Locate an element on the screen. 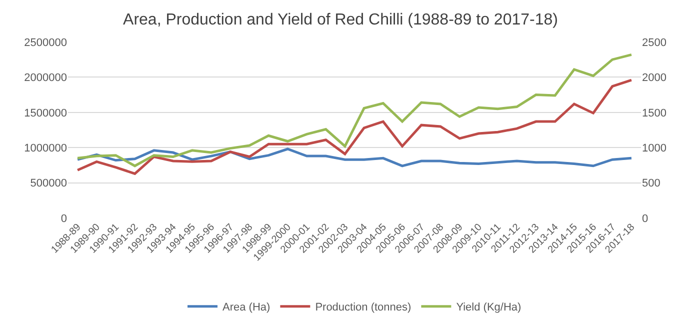  y2-tick-label: 1500 is located at coordinates (654, 113).